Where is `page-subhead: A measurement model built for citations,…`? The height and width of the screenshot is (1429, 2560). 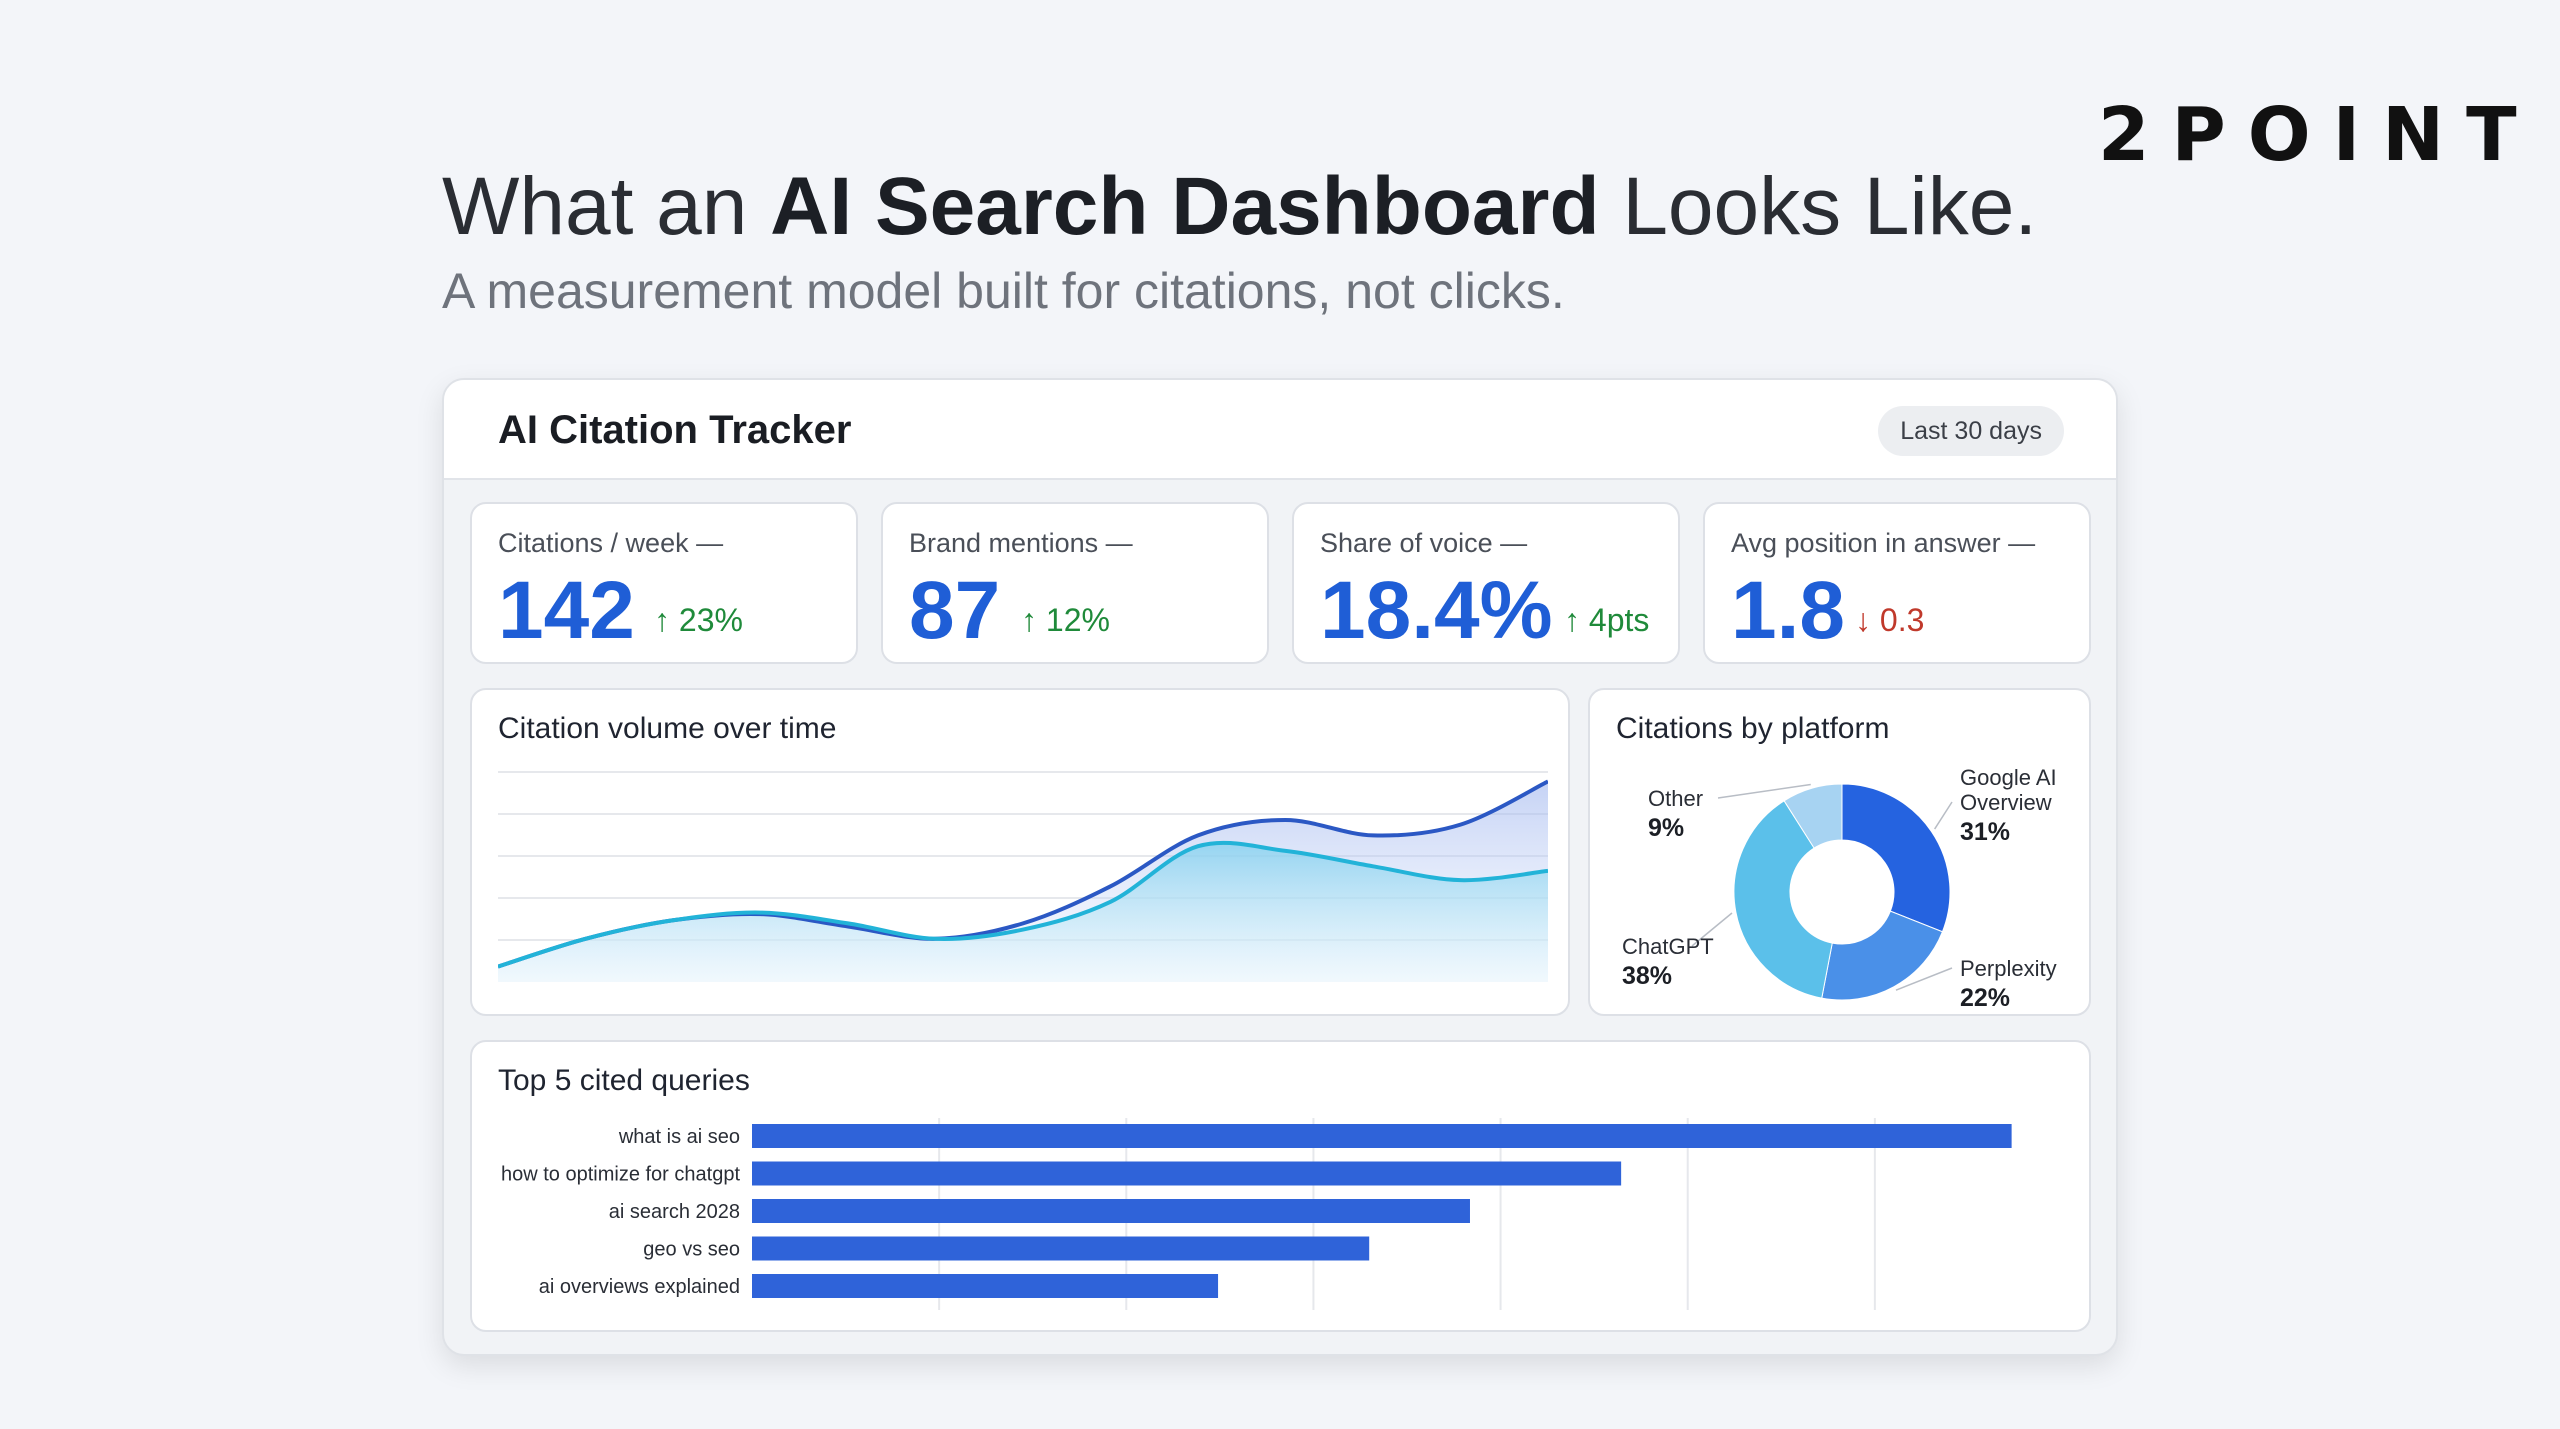 page-subhead: A measurement model built for citations,… is located at coordinates (1003, 291).